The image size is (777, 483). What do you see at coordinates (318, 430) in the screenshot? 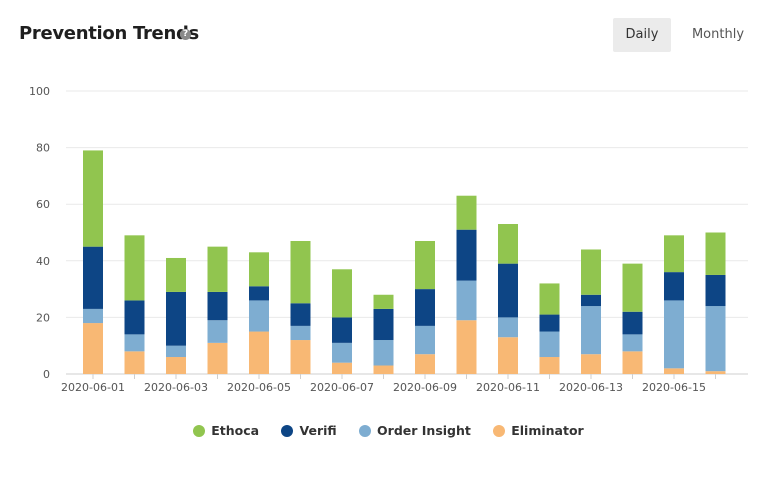
I see `legend-label-verifi: Verifi` at bounding box center [318, 430].